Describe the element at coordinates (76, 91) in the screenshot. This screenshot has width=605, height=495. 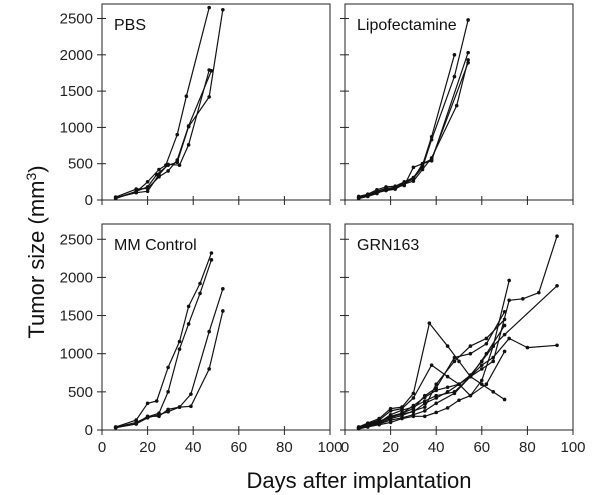
I see `y-tick-label: 1500` at that location.